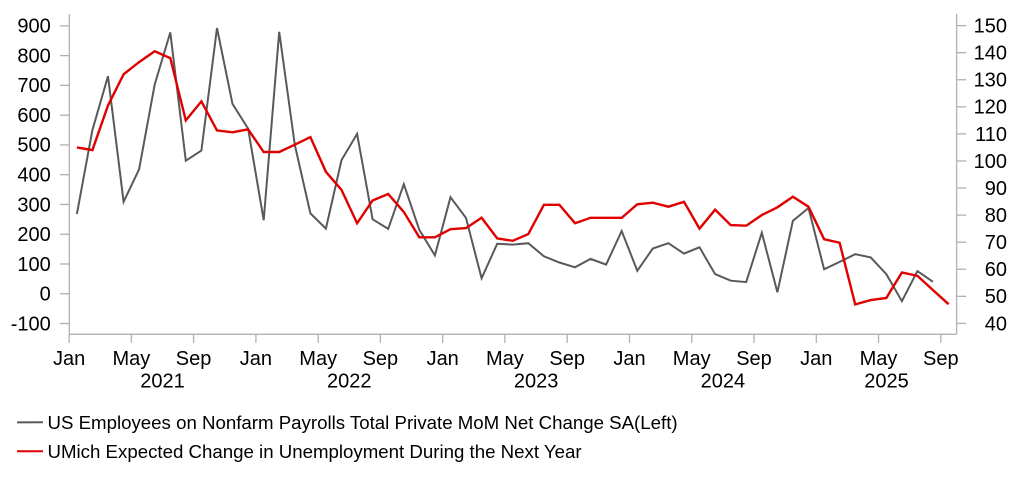 The image size is (1022, 487). What do you see at coordinates (33, 116) in the screenshot?
I see `svg-text: 600` at bounding box center [33, 116].